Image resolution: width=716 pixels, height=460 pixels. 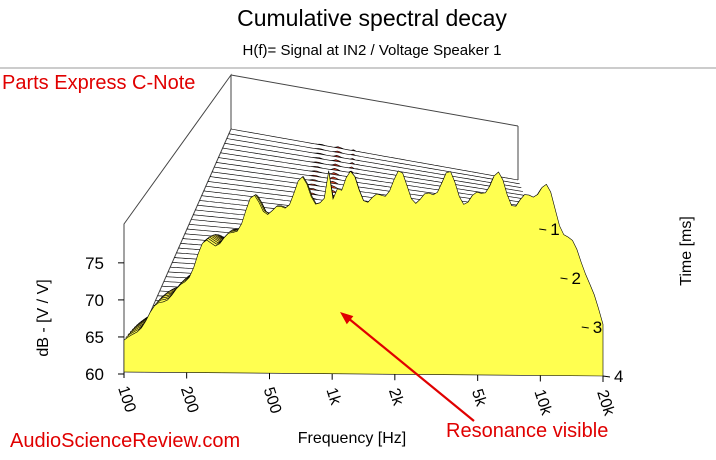 What do you see at coordinates (272, 400) in the screenshot?
I see `x-tick-label: 500` at bounding box center [272, 400].